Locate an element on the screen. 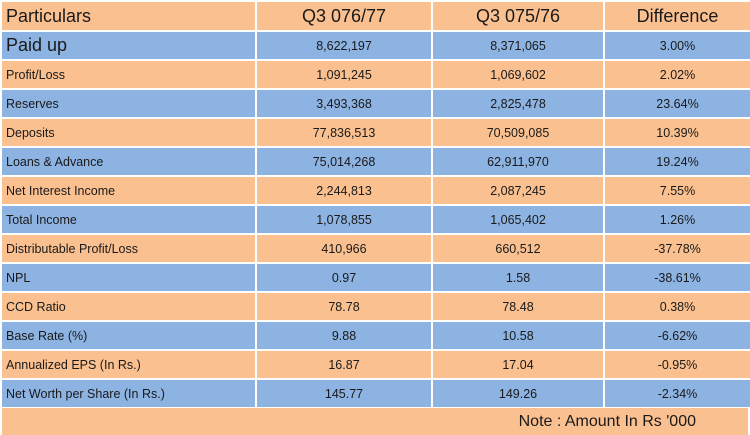 Image resolution: width=750 pixels, height=435 pixels. row-label: Net Interest Income is located at coordinates (128, 190).